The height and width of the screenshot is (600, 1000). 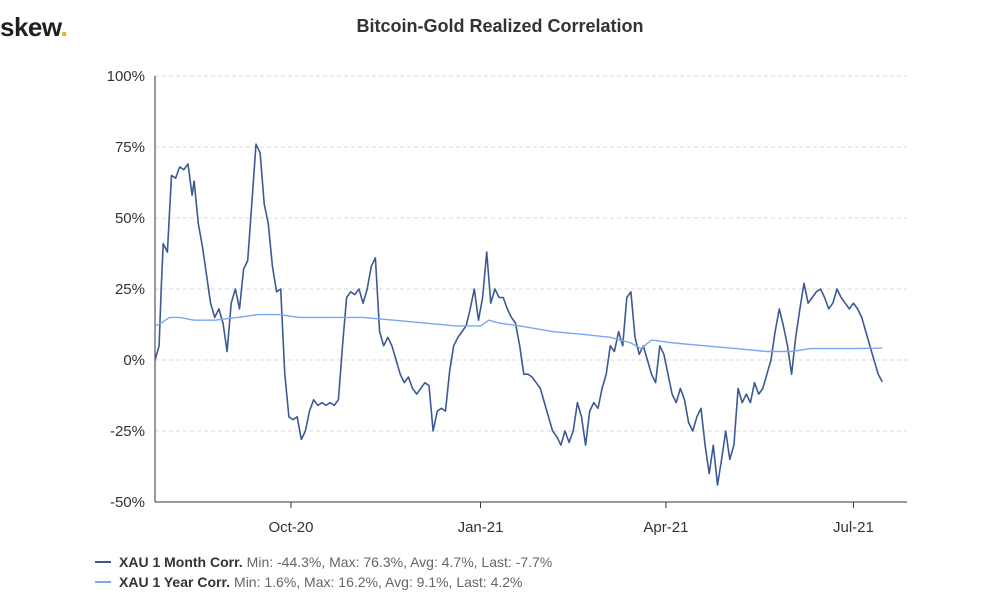 What do you see at coordinates (175, 582) in the screenshot?
I see `legend-series-name: XAU 1 Year Corr.` at bounding box center [175, 582].